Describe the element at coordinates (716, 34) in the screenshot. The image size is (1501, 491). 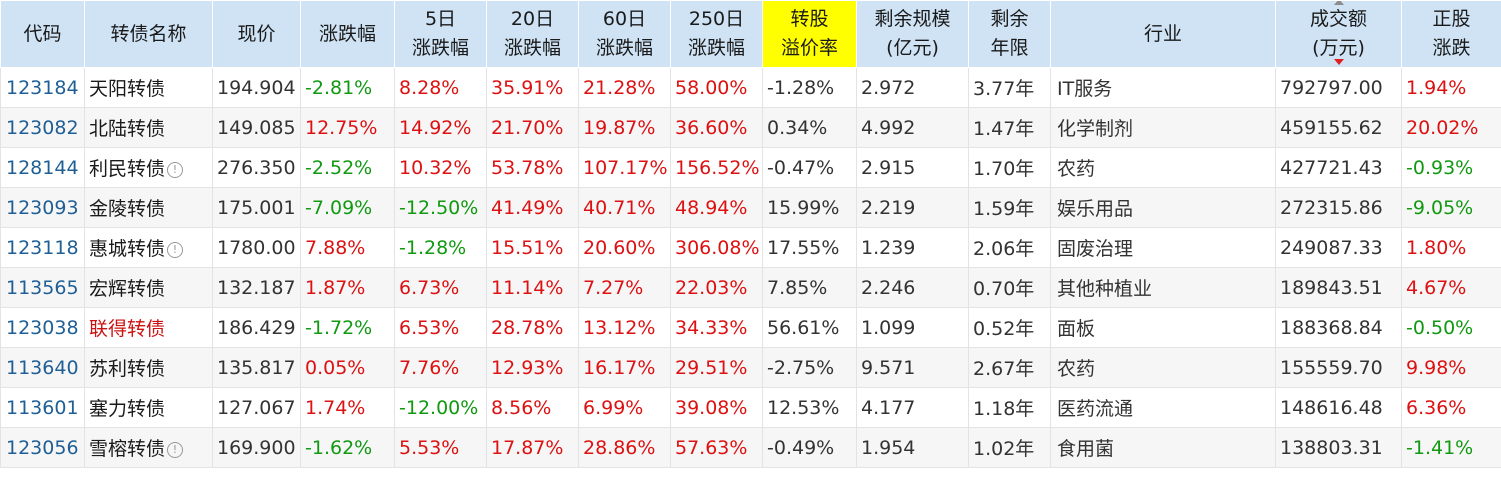
I see `col-change-250d-header: 250日 涨跌幅` at that location.